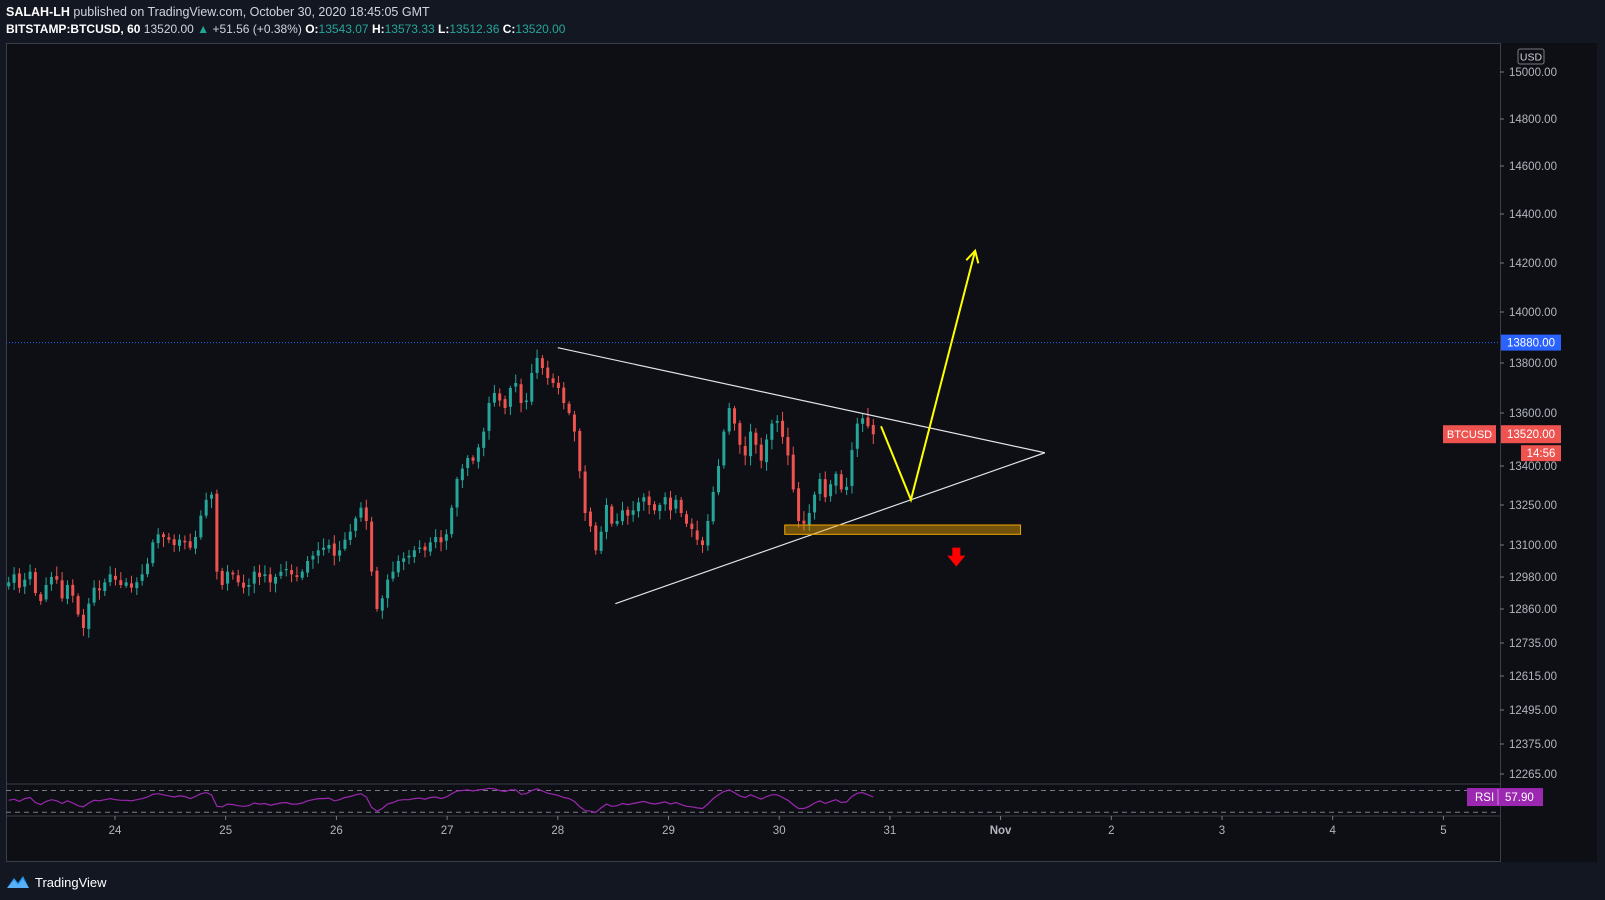  I want to click on price-tick-label: 14800.00, so click(1533, 120).